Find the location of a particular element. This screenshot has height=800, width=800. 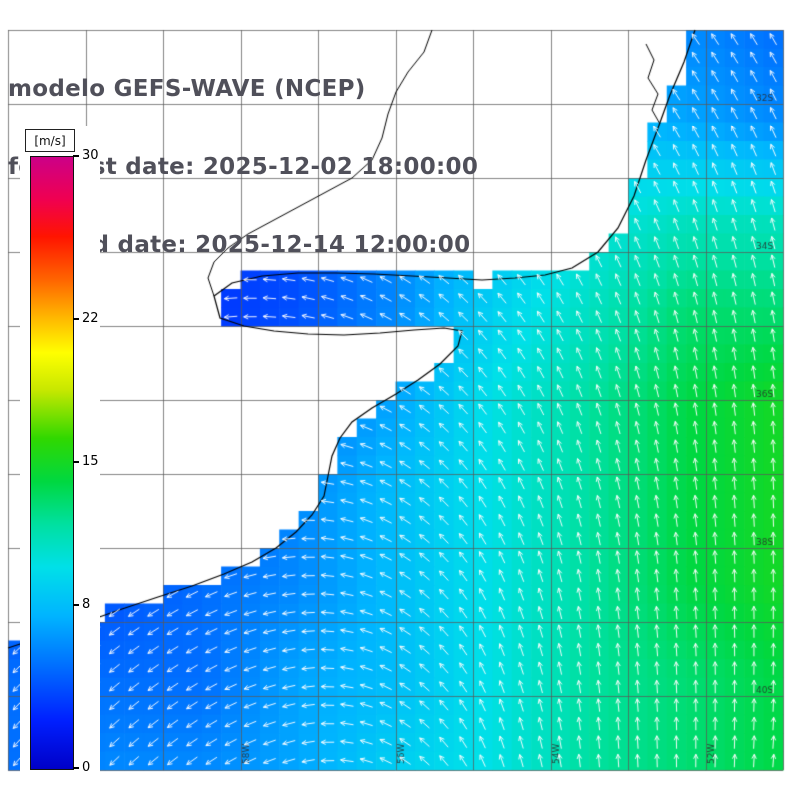

model-title: modelo GEFS-WAVE (NCEP) is located at coordinates (187, 89).